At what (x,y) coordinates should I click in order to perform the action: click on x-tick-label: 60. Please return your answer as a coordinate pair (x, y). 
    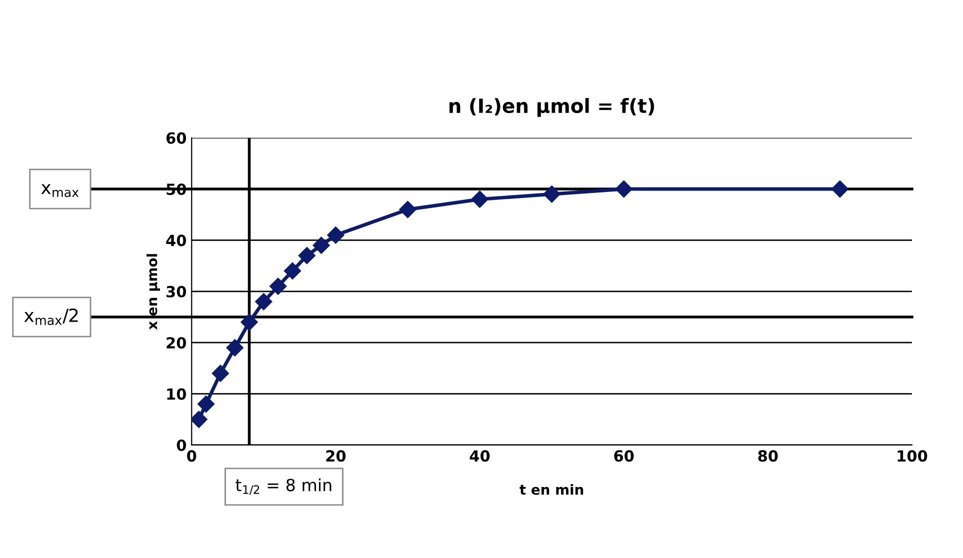
    Looking at the image, I should click on (624, 456).